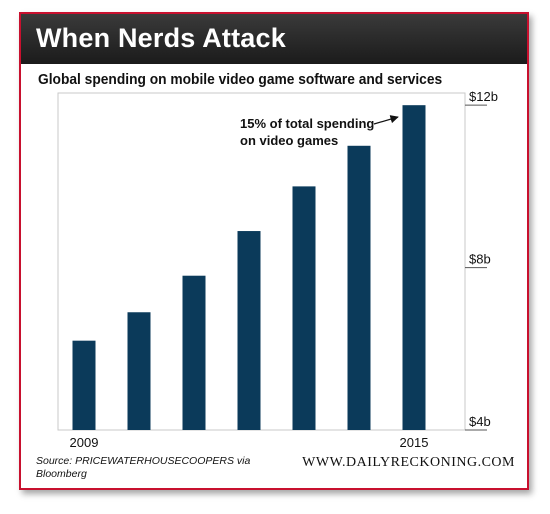  I want to click on bar-2012, so click(249, 330).